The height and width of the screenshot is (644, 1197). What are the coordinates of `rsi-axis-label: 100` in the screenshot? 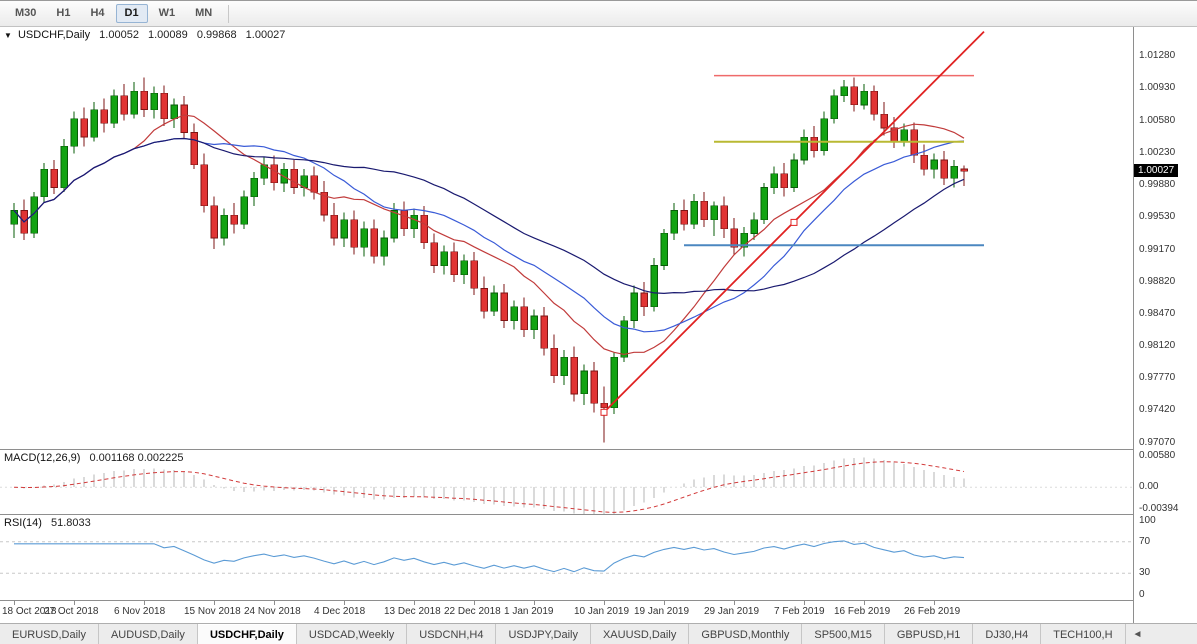 It's located at (1147, 520).